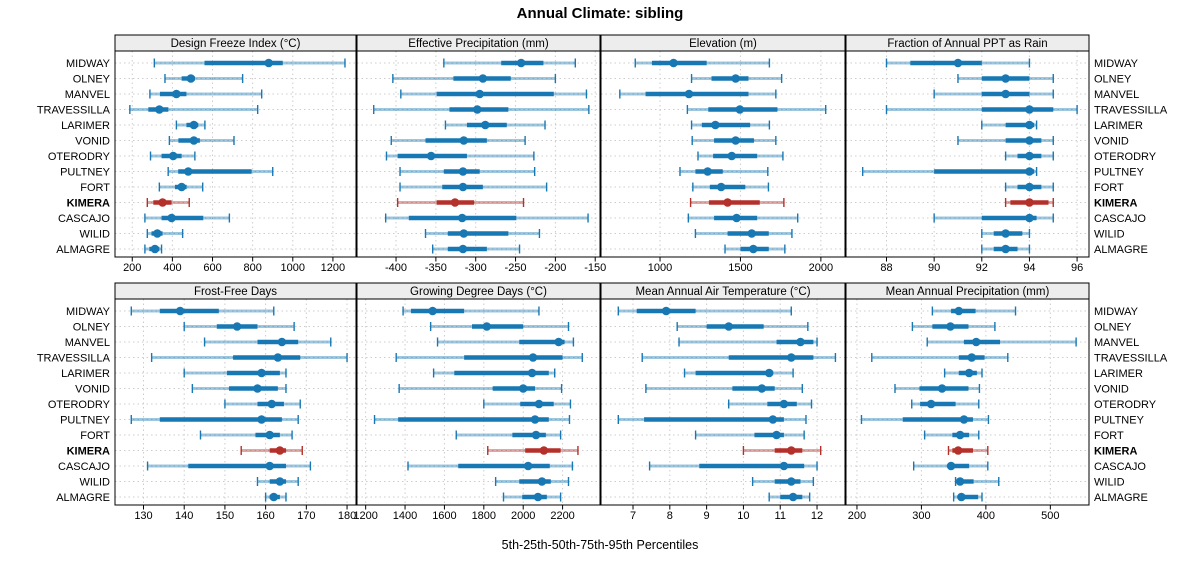 The width and height of the screenshot is (1200, 580). I want to click on station-label-left-wilid: WILID, so click(94, 235).